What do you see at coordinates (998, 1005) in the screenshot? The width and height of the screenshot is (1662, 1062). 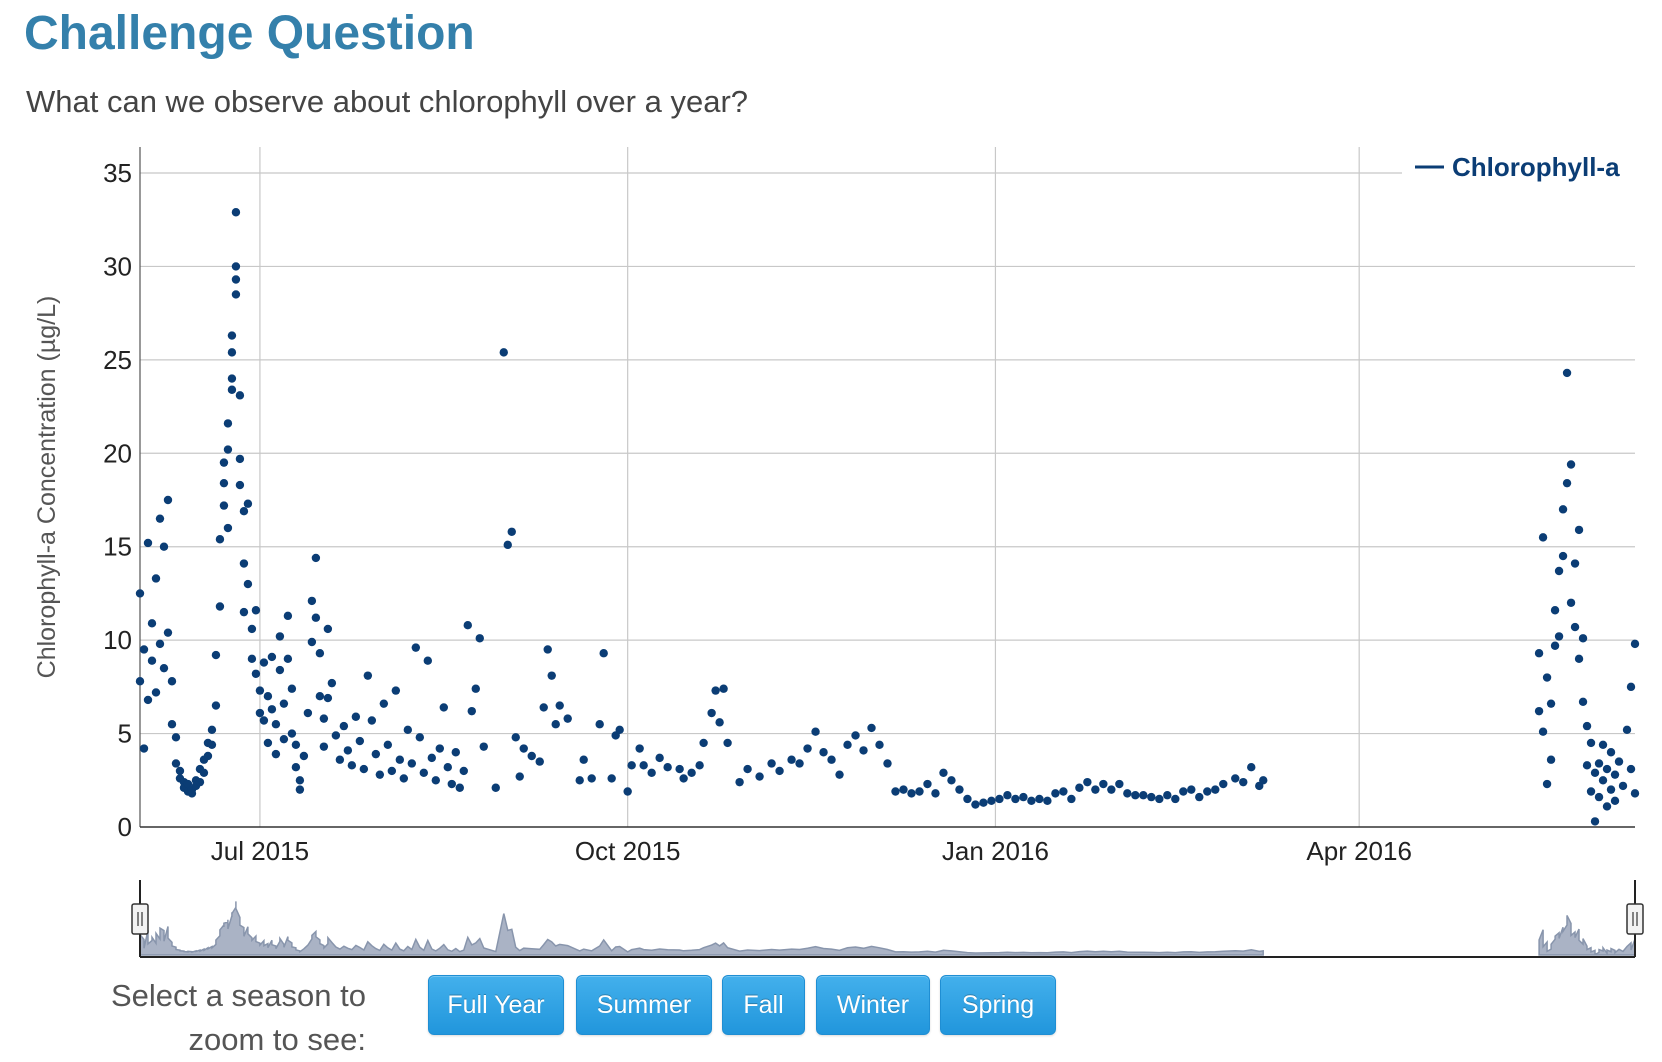 I see `spring-button: Spring` at bounding box center [998, 1005].